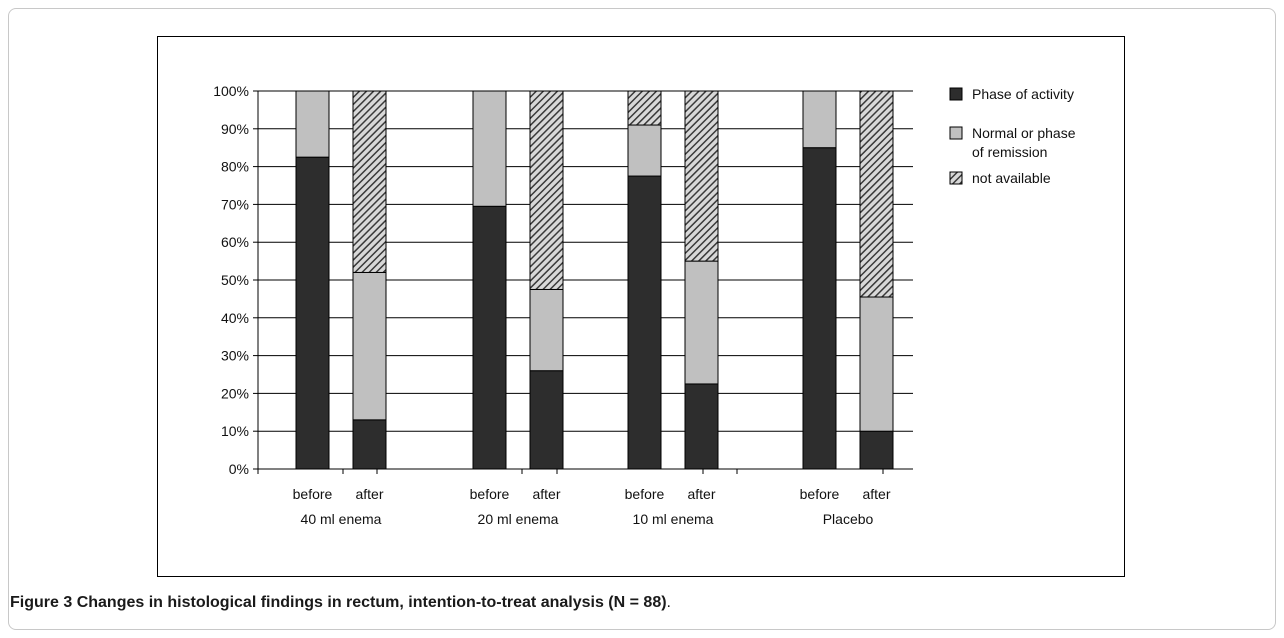 The image size is (1284, 638). I want to click on y-tick-label: 80%, so click(235, 167).